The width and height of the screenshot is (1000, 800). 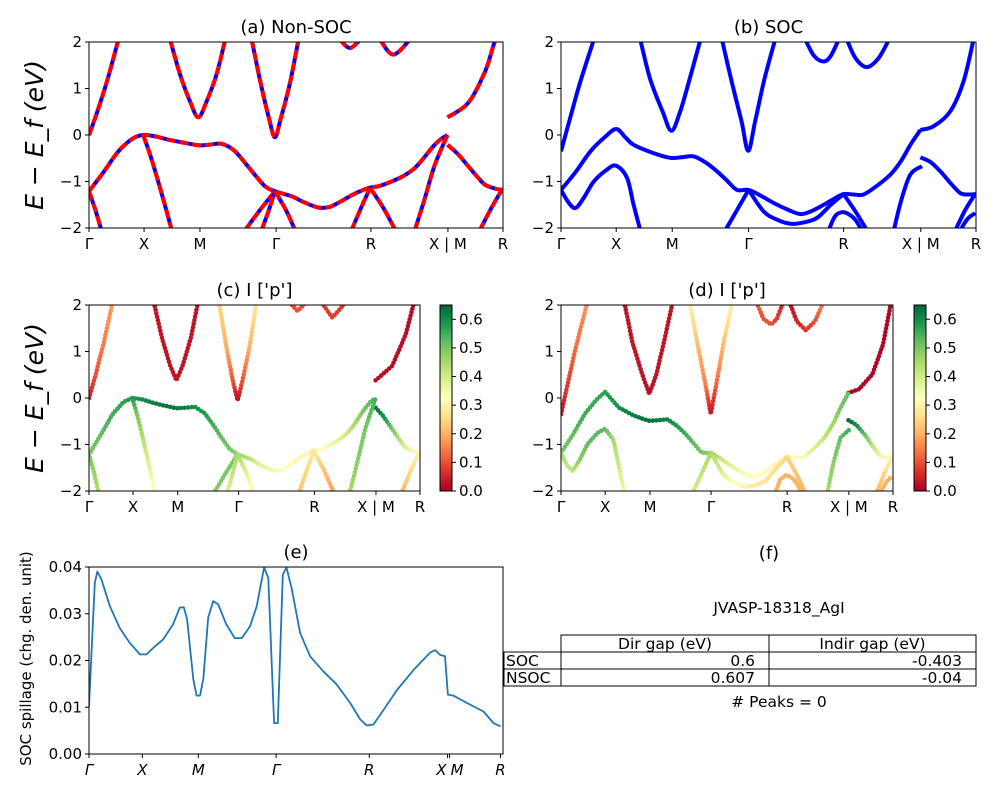 What do you see at coordinates (77, 352) in the screenshot?
I see `y-tick-label: 1` at bounding box center [77, 352].